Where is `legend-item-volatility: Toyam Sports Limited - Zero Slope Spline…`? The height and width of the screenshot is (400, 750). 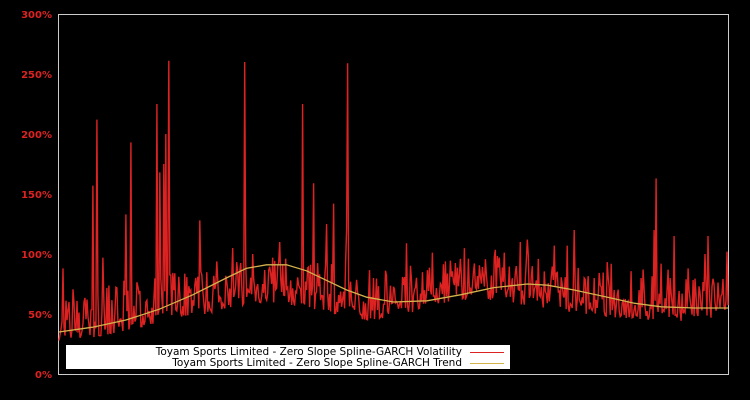 legend-item-volatility: Toyam Sports Limited - Zero Slope Spline… is located at coordinates (330, 352).